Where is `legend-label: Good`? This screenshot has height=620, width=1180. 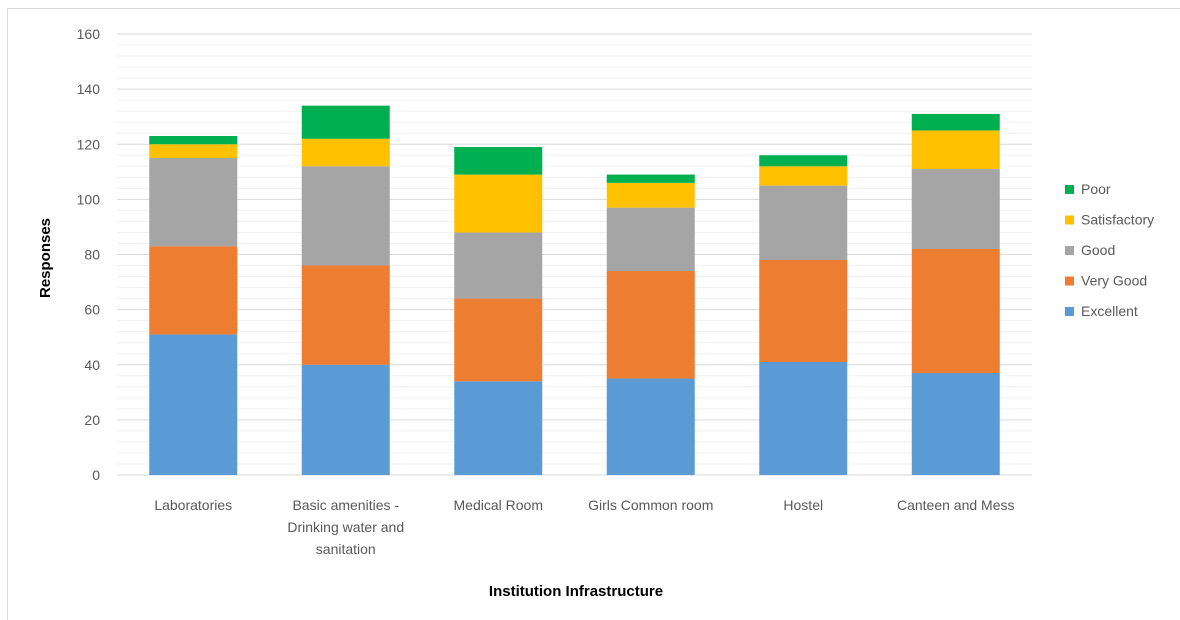 legend-label: Good is located at coordinates (1098, 250).